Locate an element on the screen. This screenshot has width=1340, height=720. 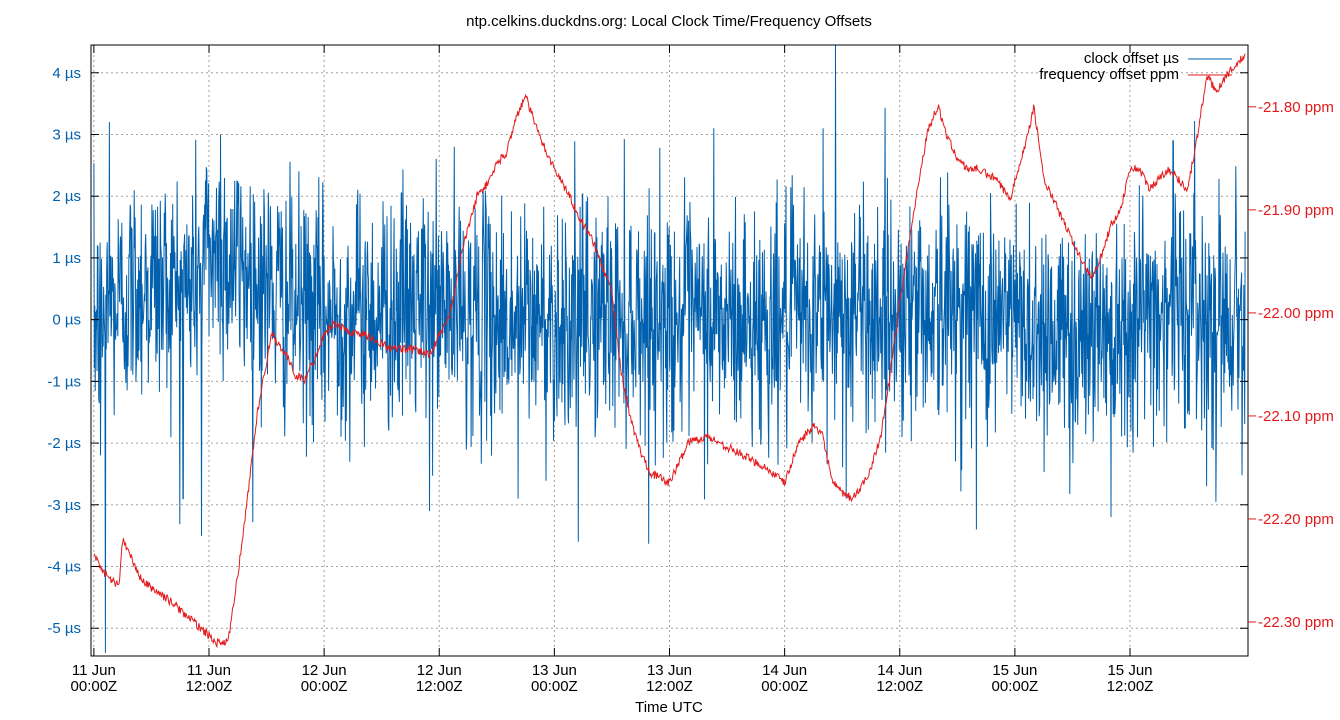
y1-tick-label: 4 µs is located at coordinates (66, 73).